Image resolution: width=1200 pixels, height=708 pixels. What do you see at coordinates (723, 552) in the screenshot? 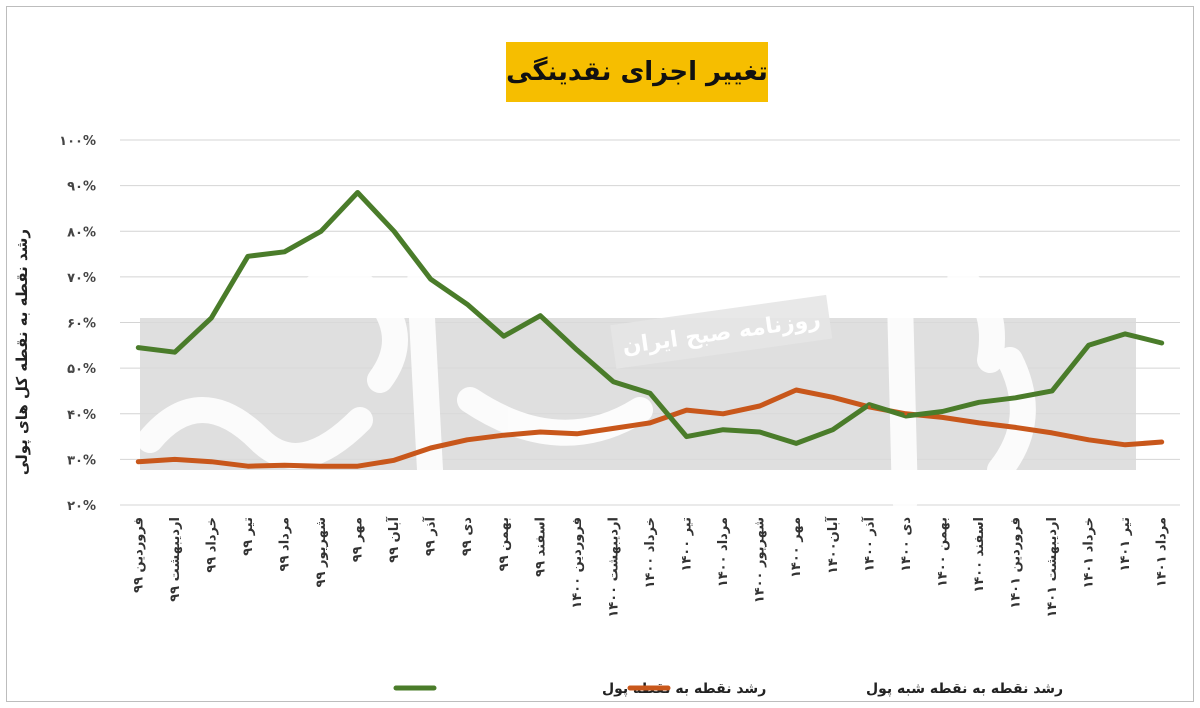
I see `x-tick-label: مرداد ۱۴۰۰` at bounding box center [723, 552].